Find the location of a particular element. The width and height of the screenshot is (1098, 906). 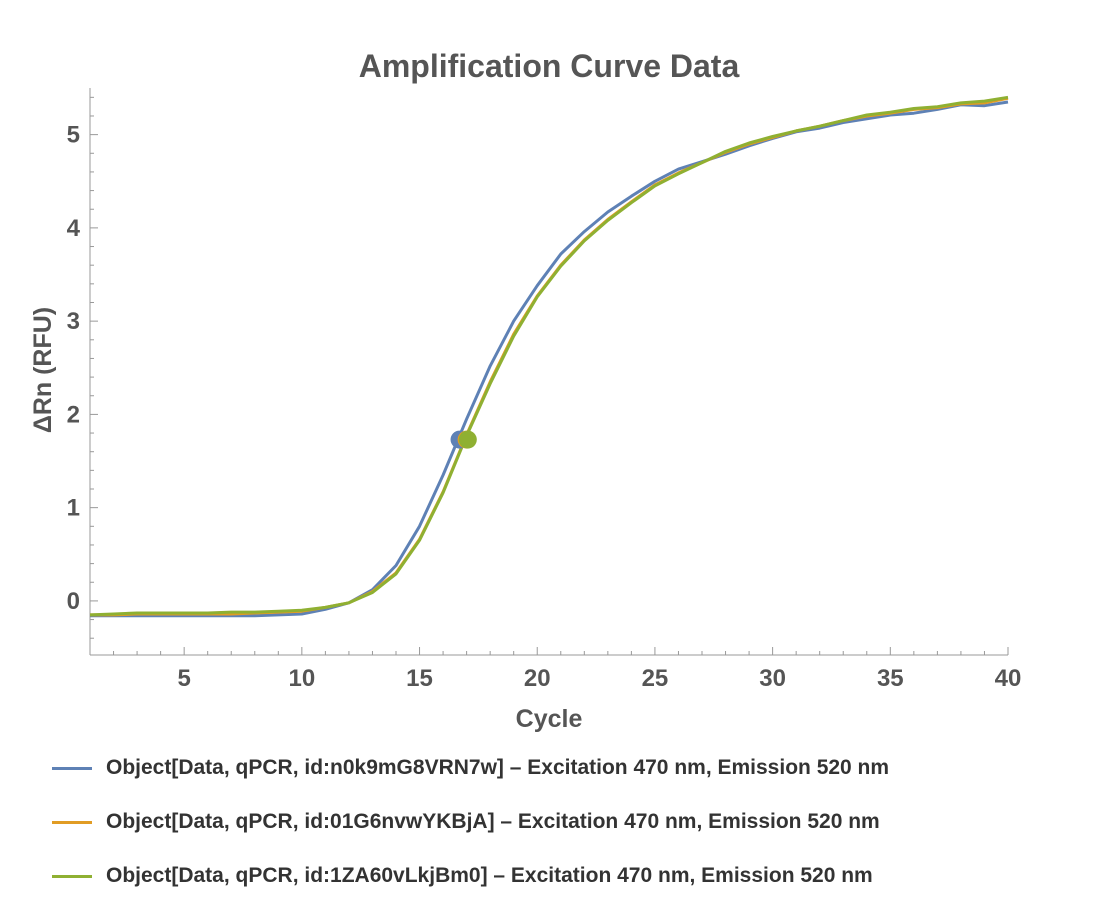

threshold-points is located at coordinates (463, 439).